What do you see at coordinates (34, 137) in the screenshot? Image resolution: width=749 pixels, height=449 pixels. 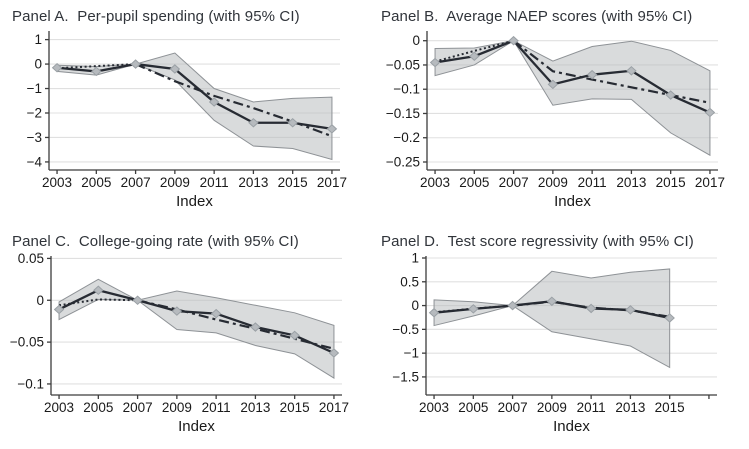 I see `y-tick-label: −3` at bounding box center [34, 137].